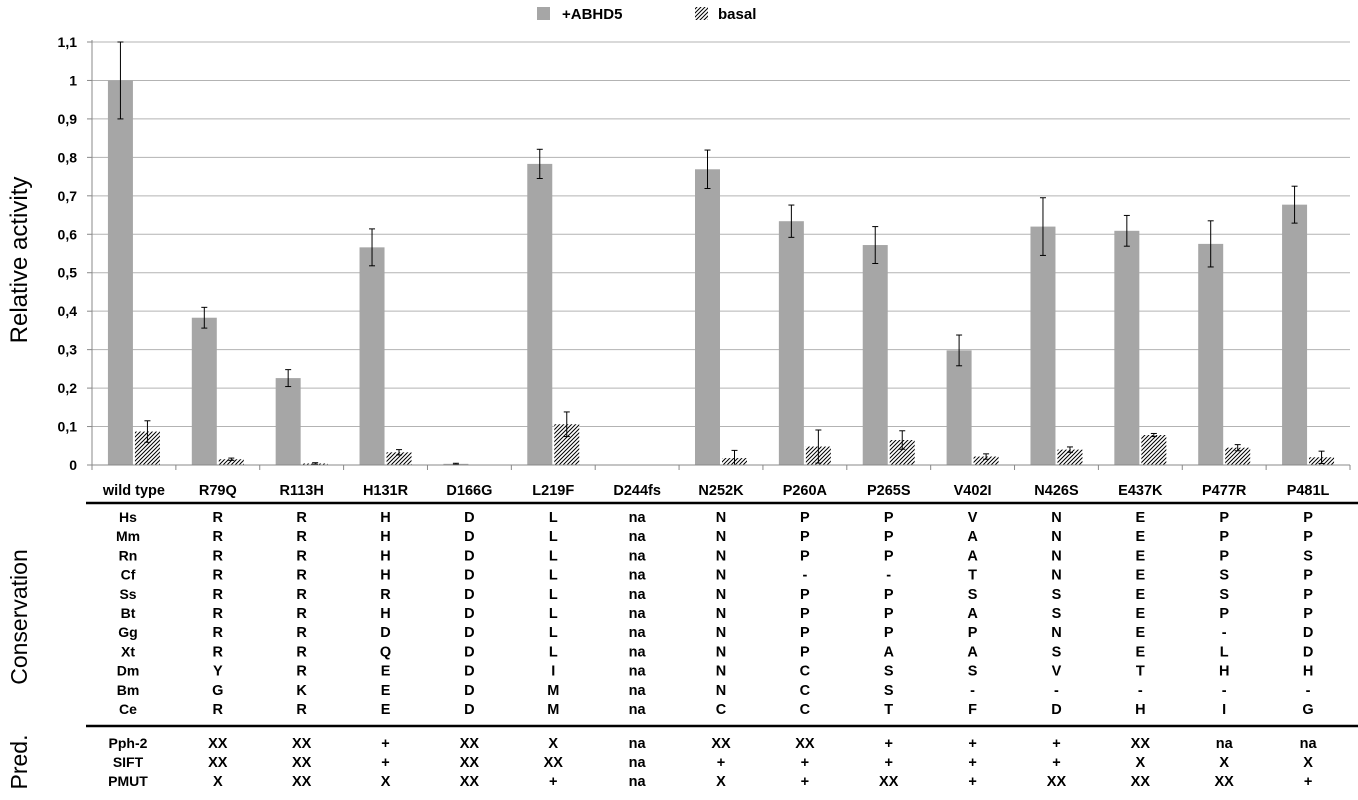 The height and width of the screenshot is (800, 1358). What do you see at coordinates (1225, 744) in the screenshot?
I see `prediction-cell: na` at bounding box center [1225, 744].